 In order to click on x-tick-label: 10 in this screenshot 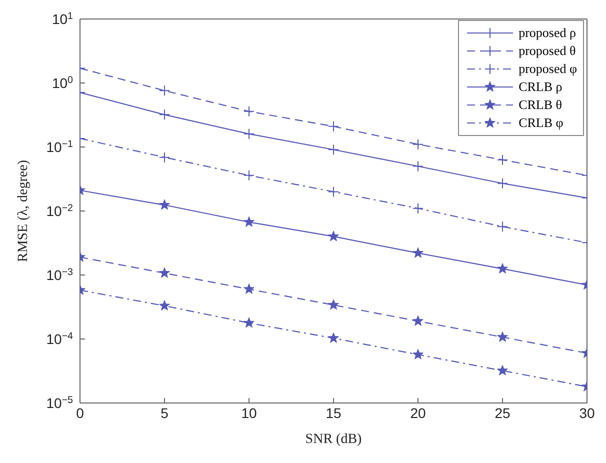, I will do `click(249, 412)`.